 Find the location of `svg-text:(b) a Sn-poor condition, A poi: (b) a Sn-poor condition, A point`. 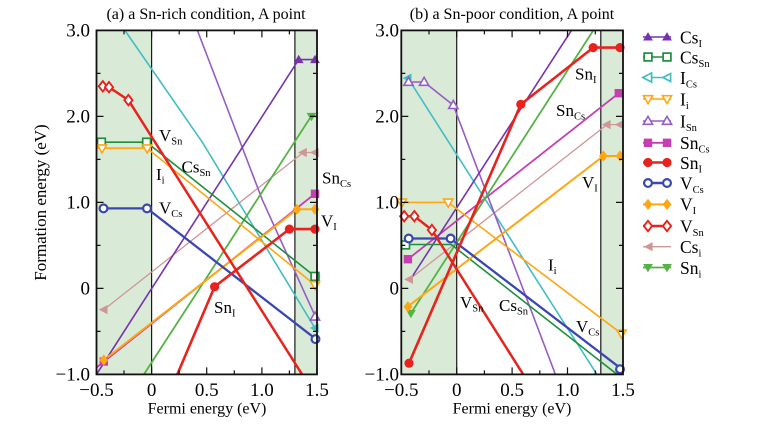

svg-text:(b) a Sn-poor condition, A poi: (b) a Sn-poor condition, A point is located at coordinates (512, 14).